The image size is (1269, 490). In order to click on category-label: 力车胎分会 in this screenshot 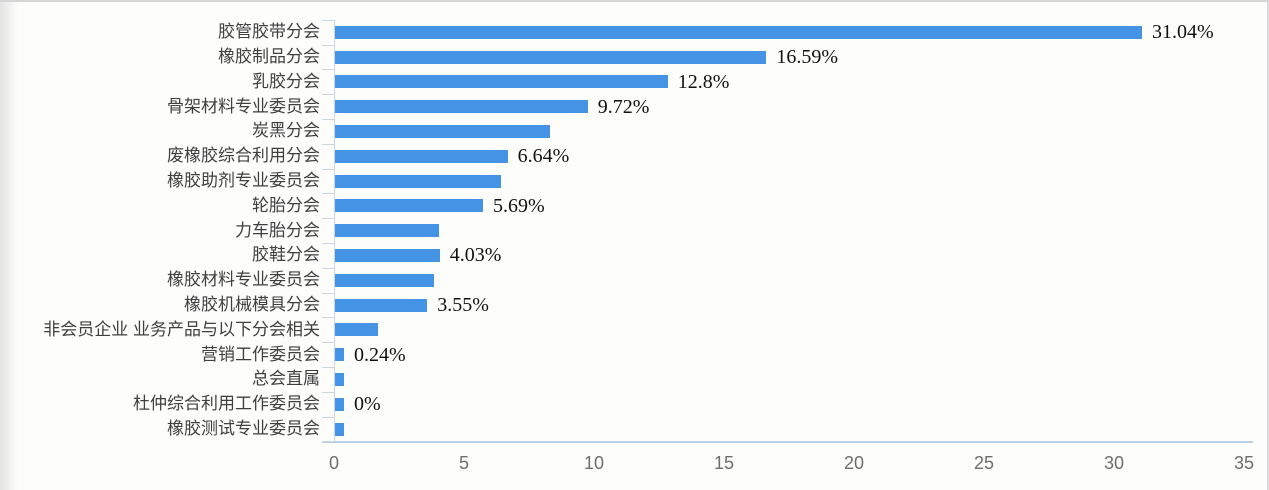, I will do `click(277, 230)`.